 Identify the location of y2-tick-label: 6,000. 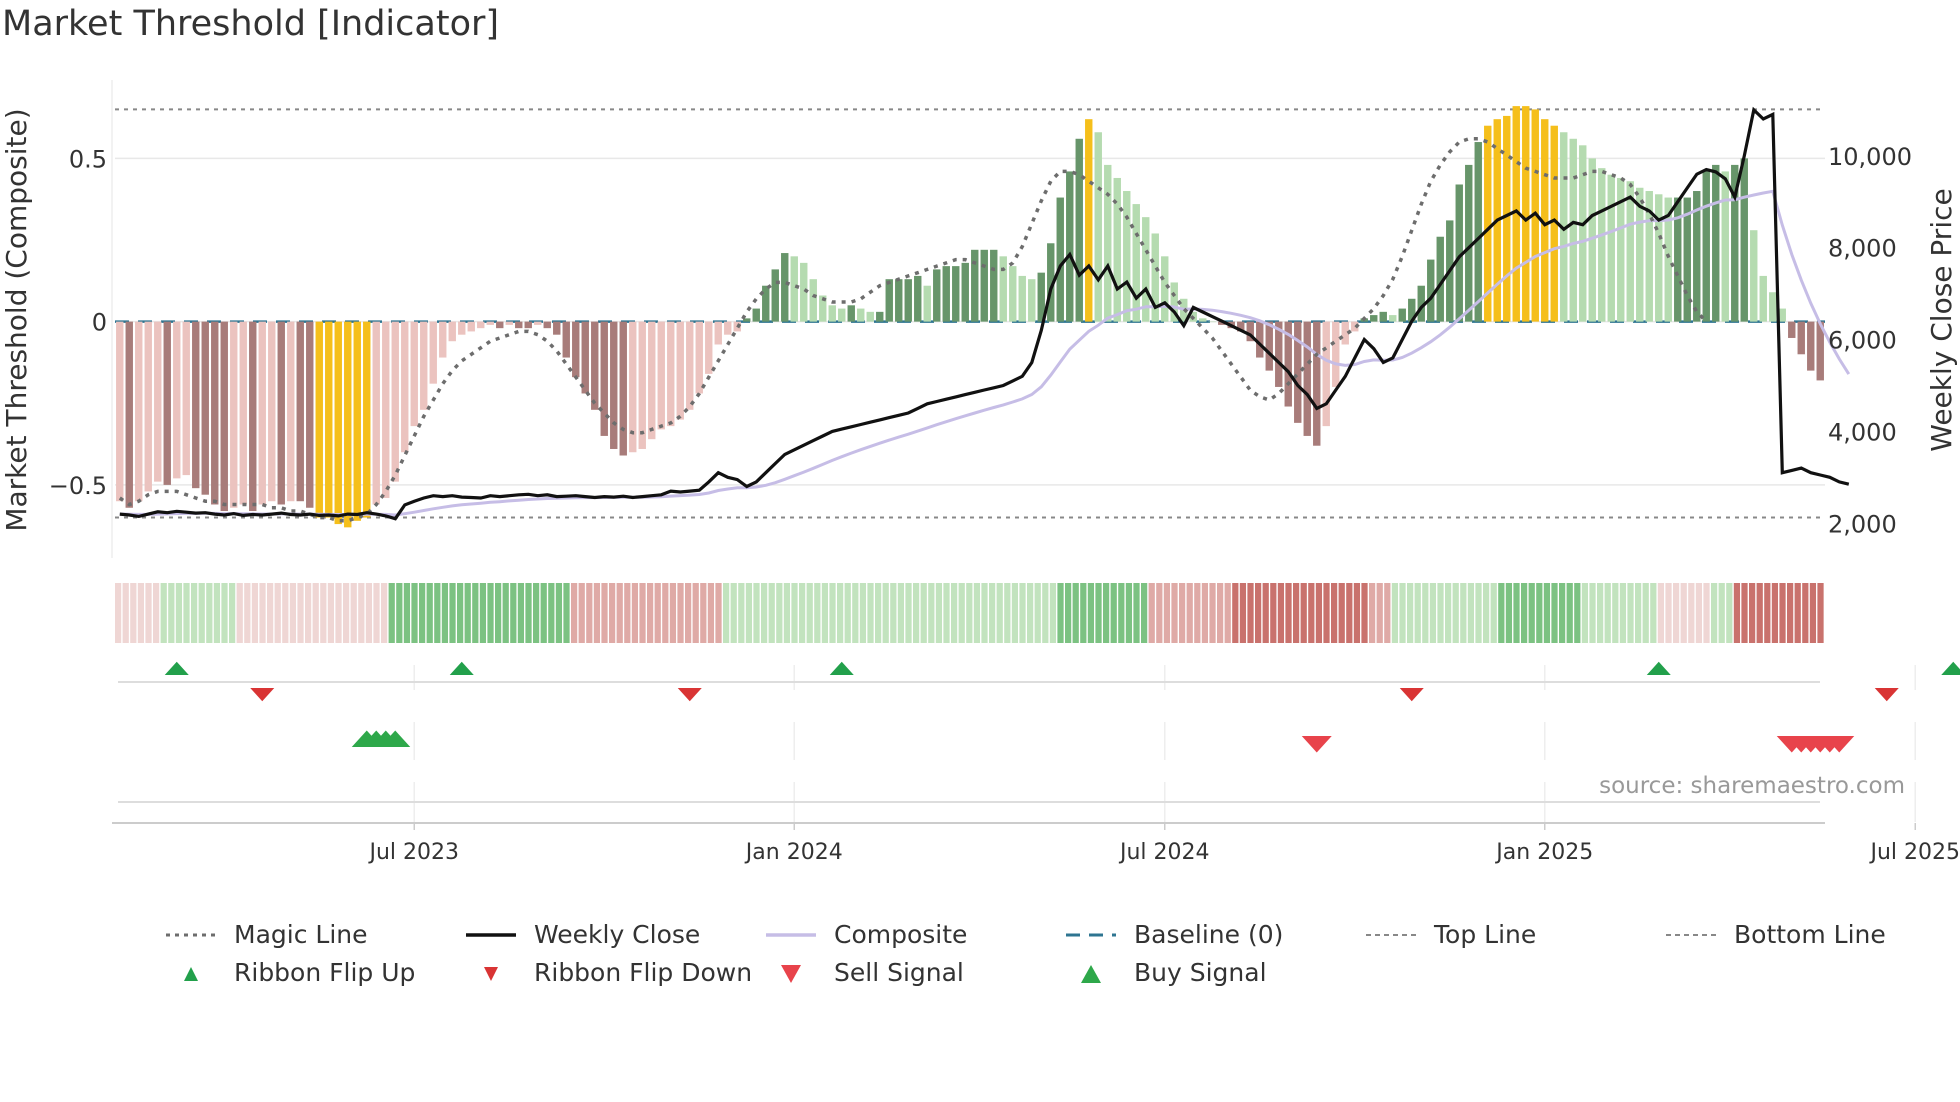
(1862, 341).